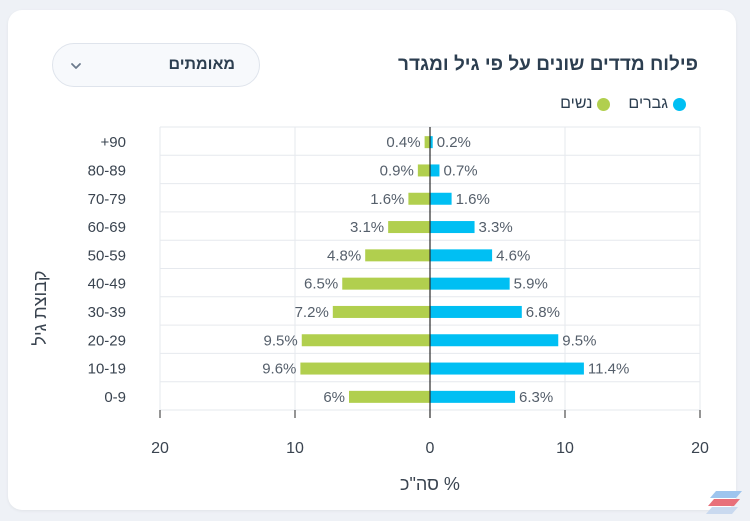 The image size is (750, 521). I want to click on legend-label-women: נשים, so click(576, 103).